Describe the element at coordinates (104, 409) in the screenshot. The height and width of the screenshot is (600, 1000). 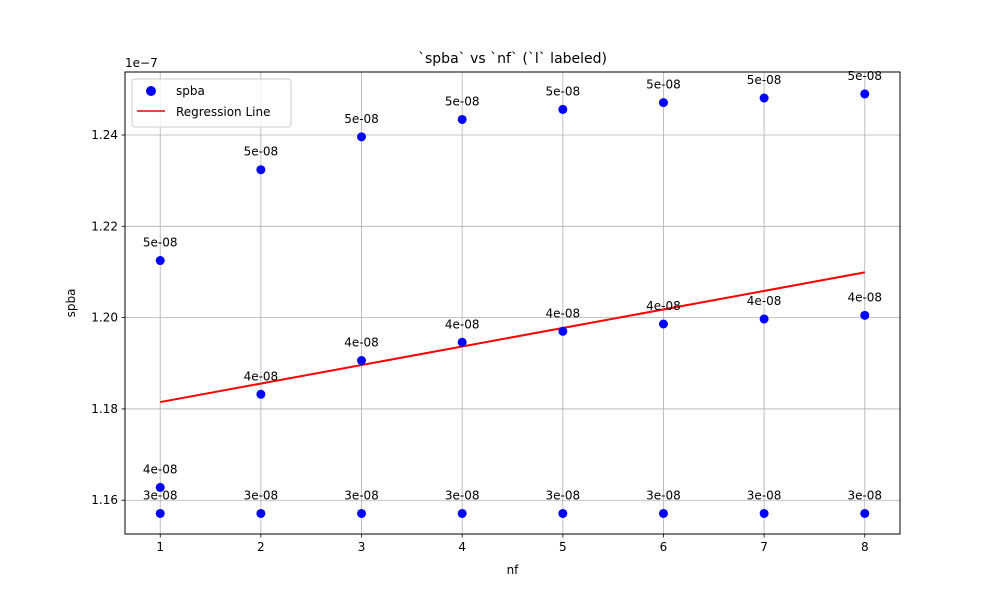
I see `y-tick-label: 1.18` at that location.